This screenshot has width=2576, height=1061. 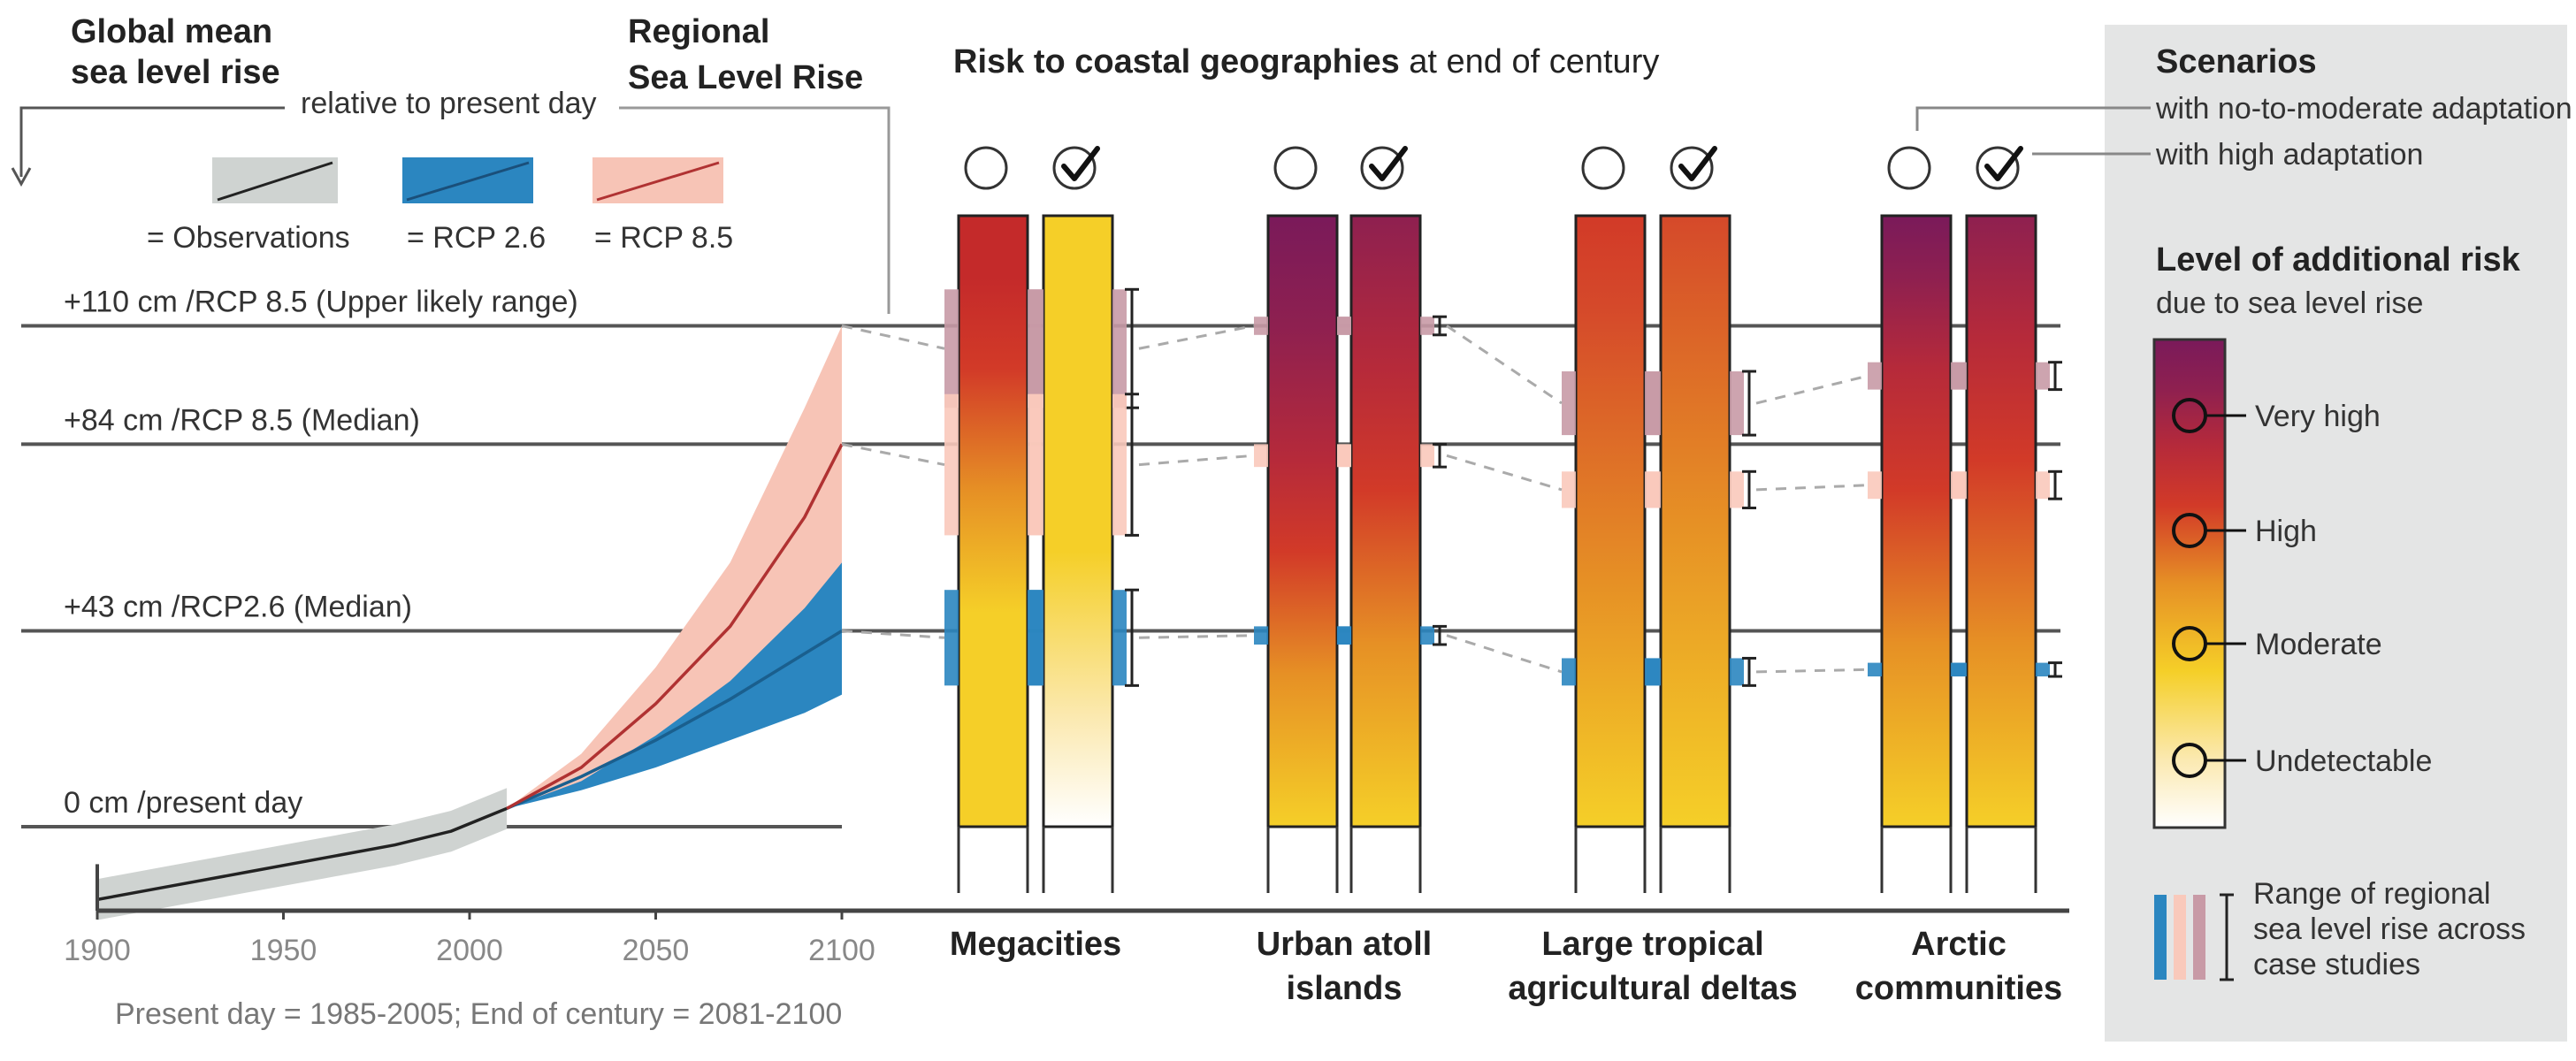 I want to click on series-line, so click(x=675, y=627).